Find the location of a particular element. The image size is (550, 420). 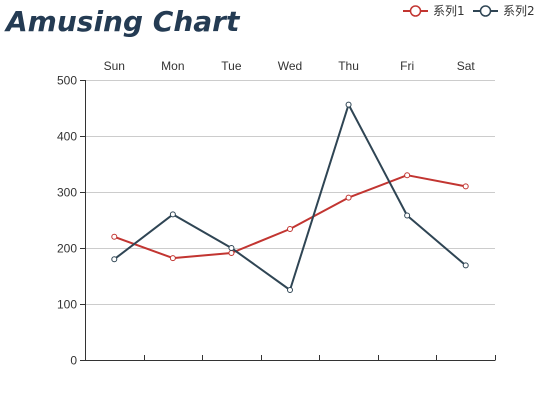

legend: 系列1 系列2 is located at coordinates (469, 11).